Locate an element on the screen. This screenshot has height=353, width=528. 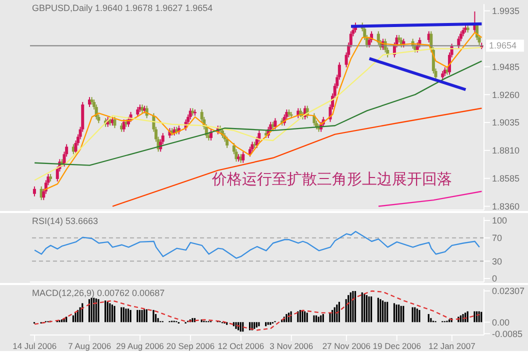
y-tick-label: 0.02307 is located at coordinates (508, 291).